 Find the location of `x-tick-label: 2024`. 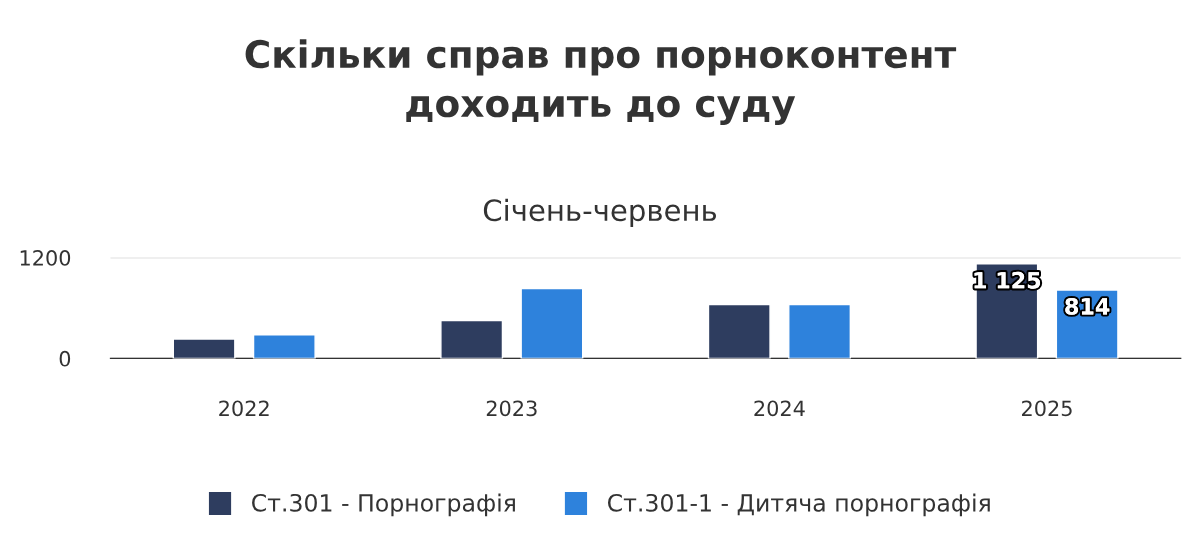

x-tick-label: 2024 is located at coordinates (779, 408).